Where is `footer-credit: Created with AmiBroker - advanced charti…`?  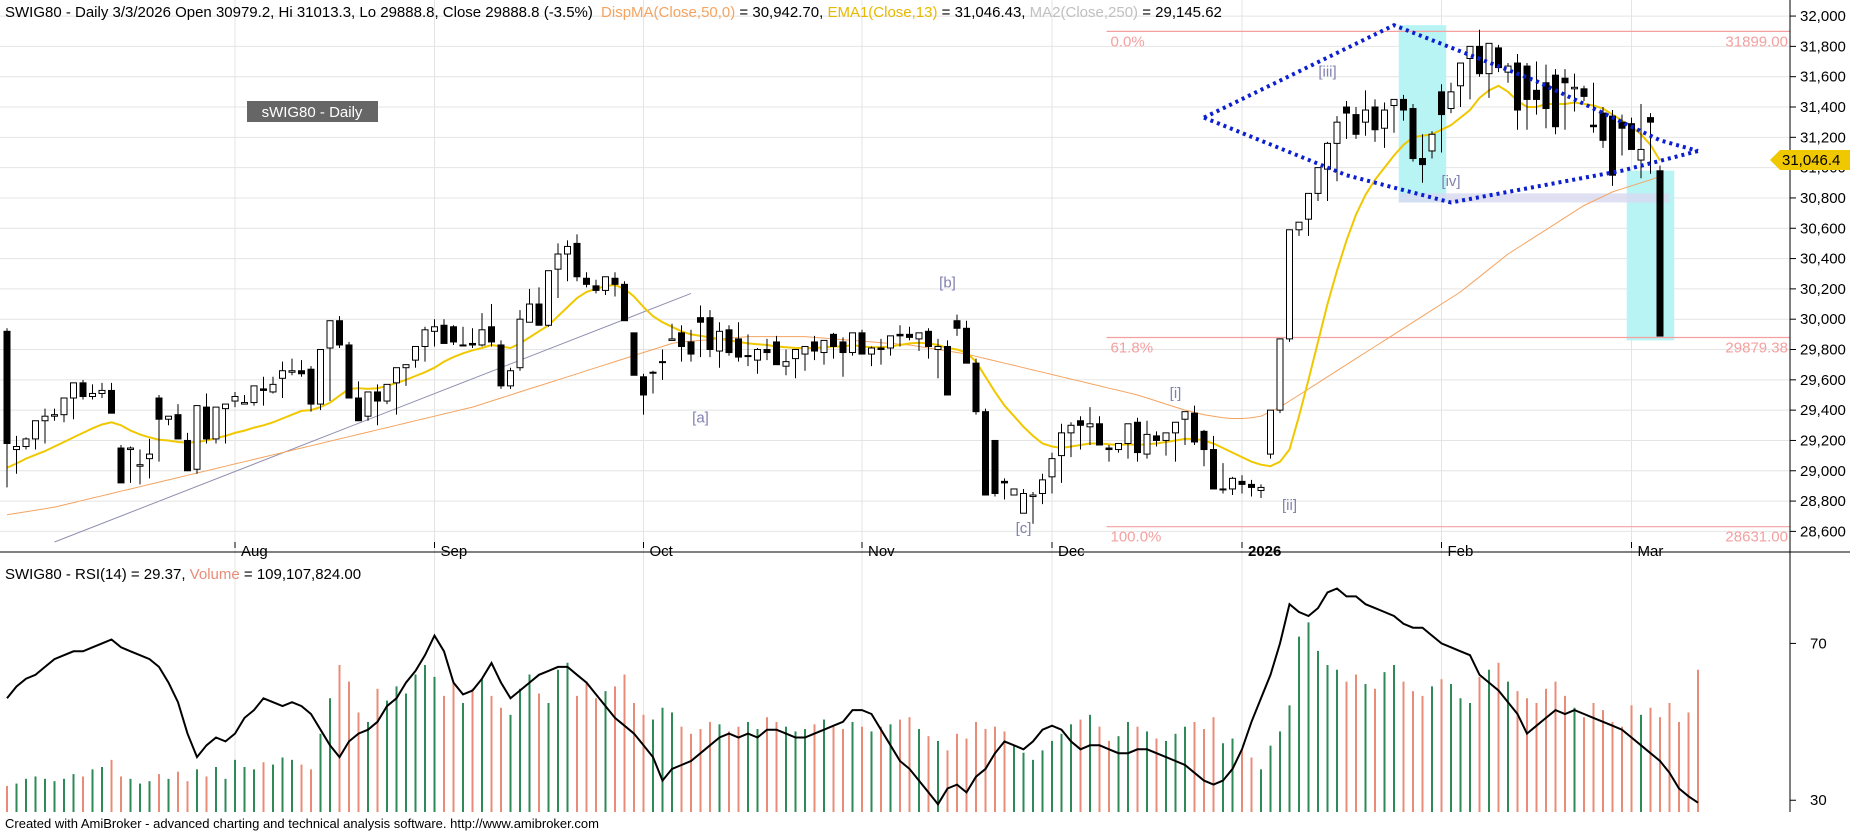
footer-credit: Created with AmiBroker - advanced charti… is located at coordinates (302, 823).